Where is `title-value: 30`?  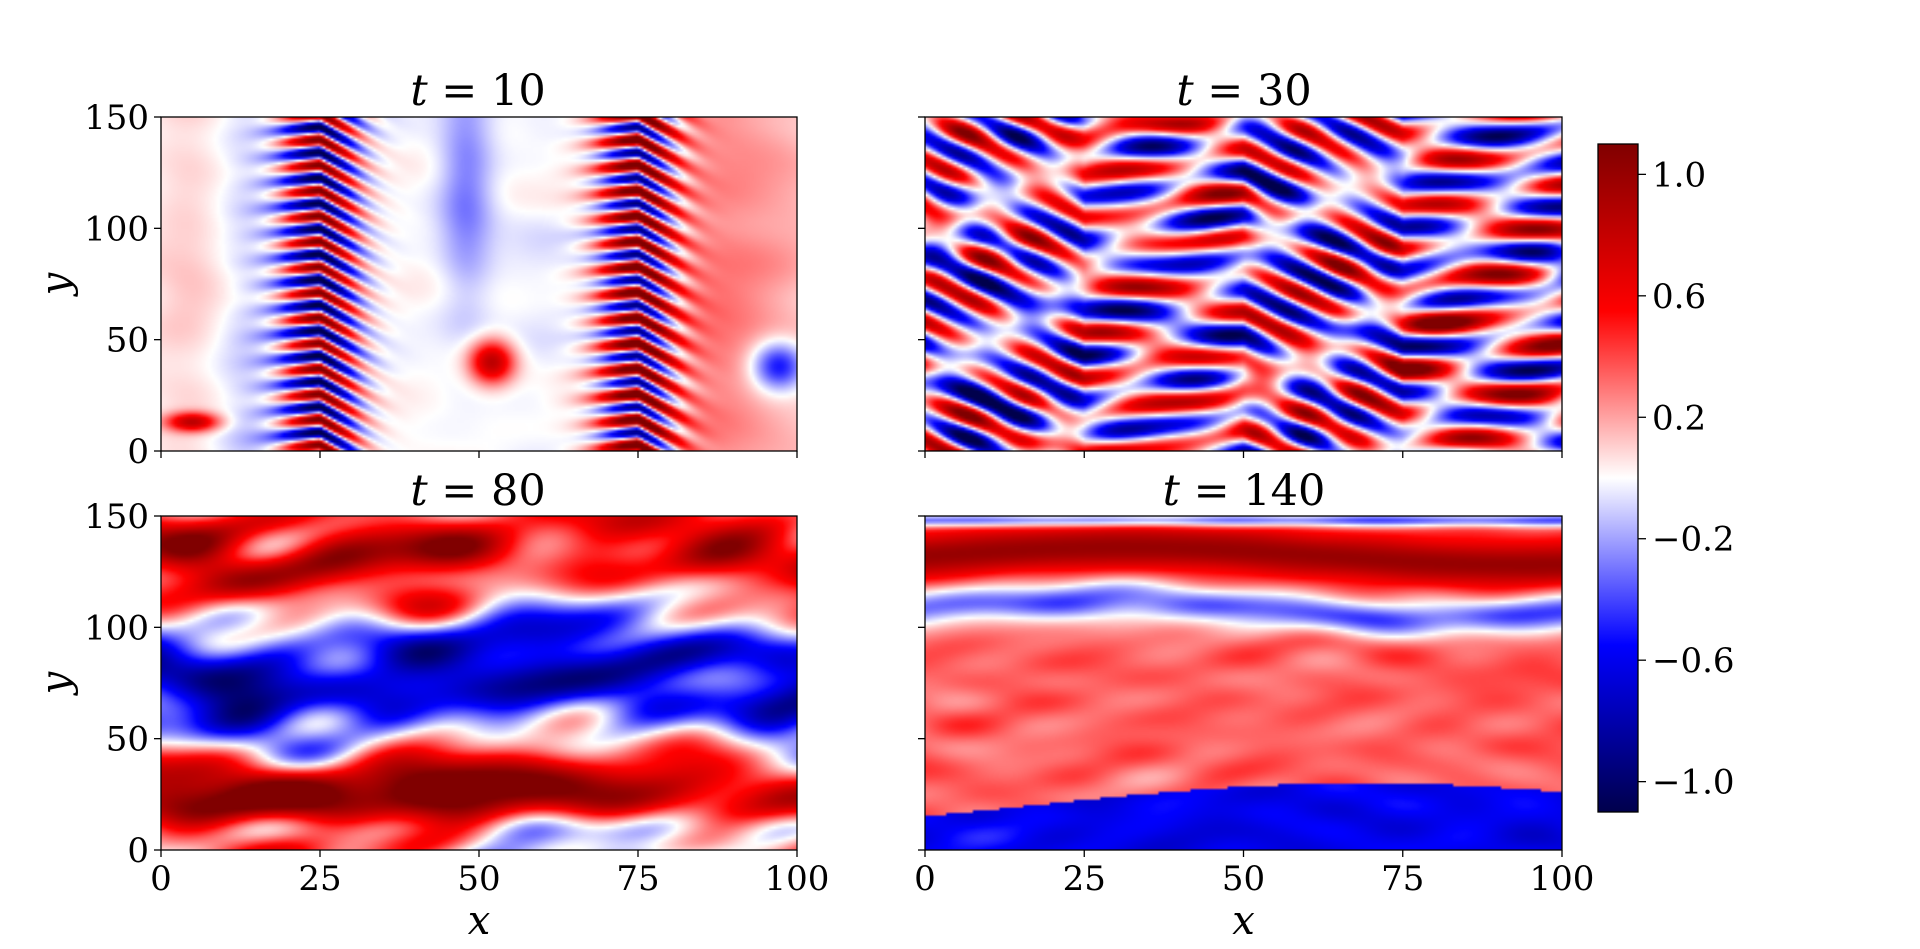
title-value: 30 is located at coordinates (1284, 91).